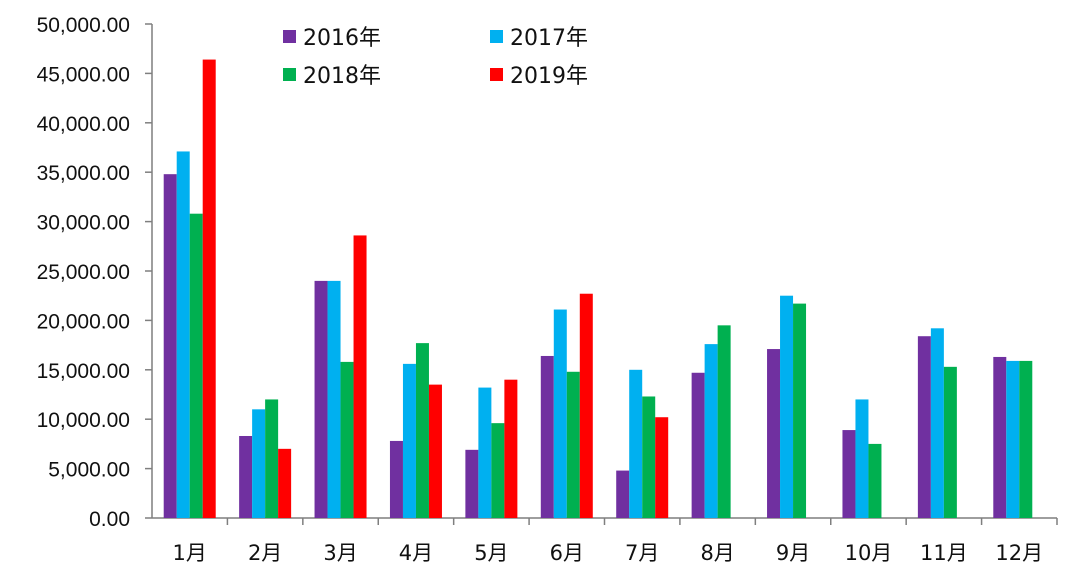 The height and width of the screenshot is (576, 1080). I want to click on legend-label: 2018年, so click(342, 76).